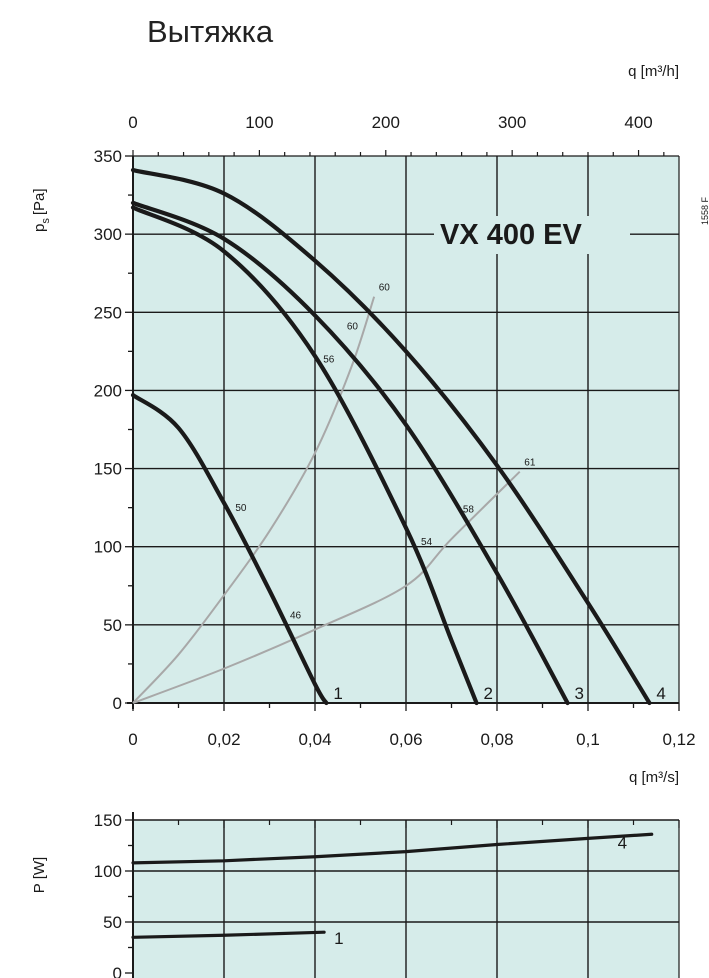 This screenshot has width=709, height=978. What do you see at coordinates (108, 234) in the screenshot?
I see `y-tick-label: 300` at bounding box center [108, 234].